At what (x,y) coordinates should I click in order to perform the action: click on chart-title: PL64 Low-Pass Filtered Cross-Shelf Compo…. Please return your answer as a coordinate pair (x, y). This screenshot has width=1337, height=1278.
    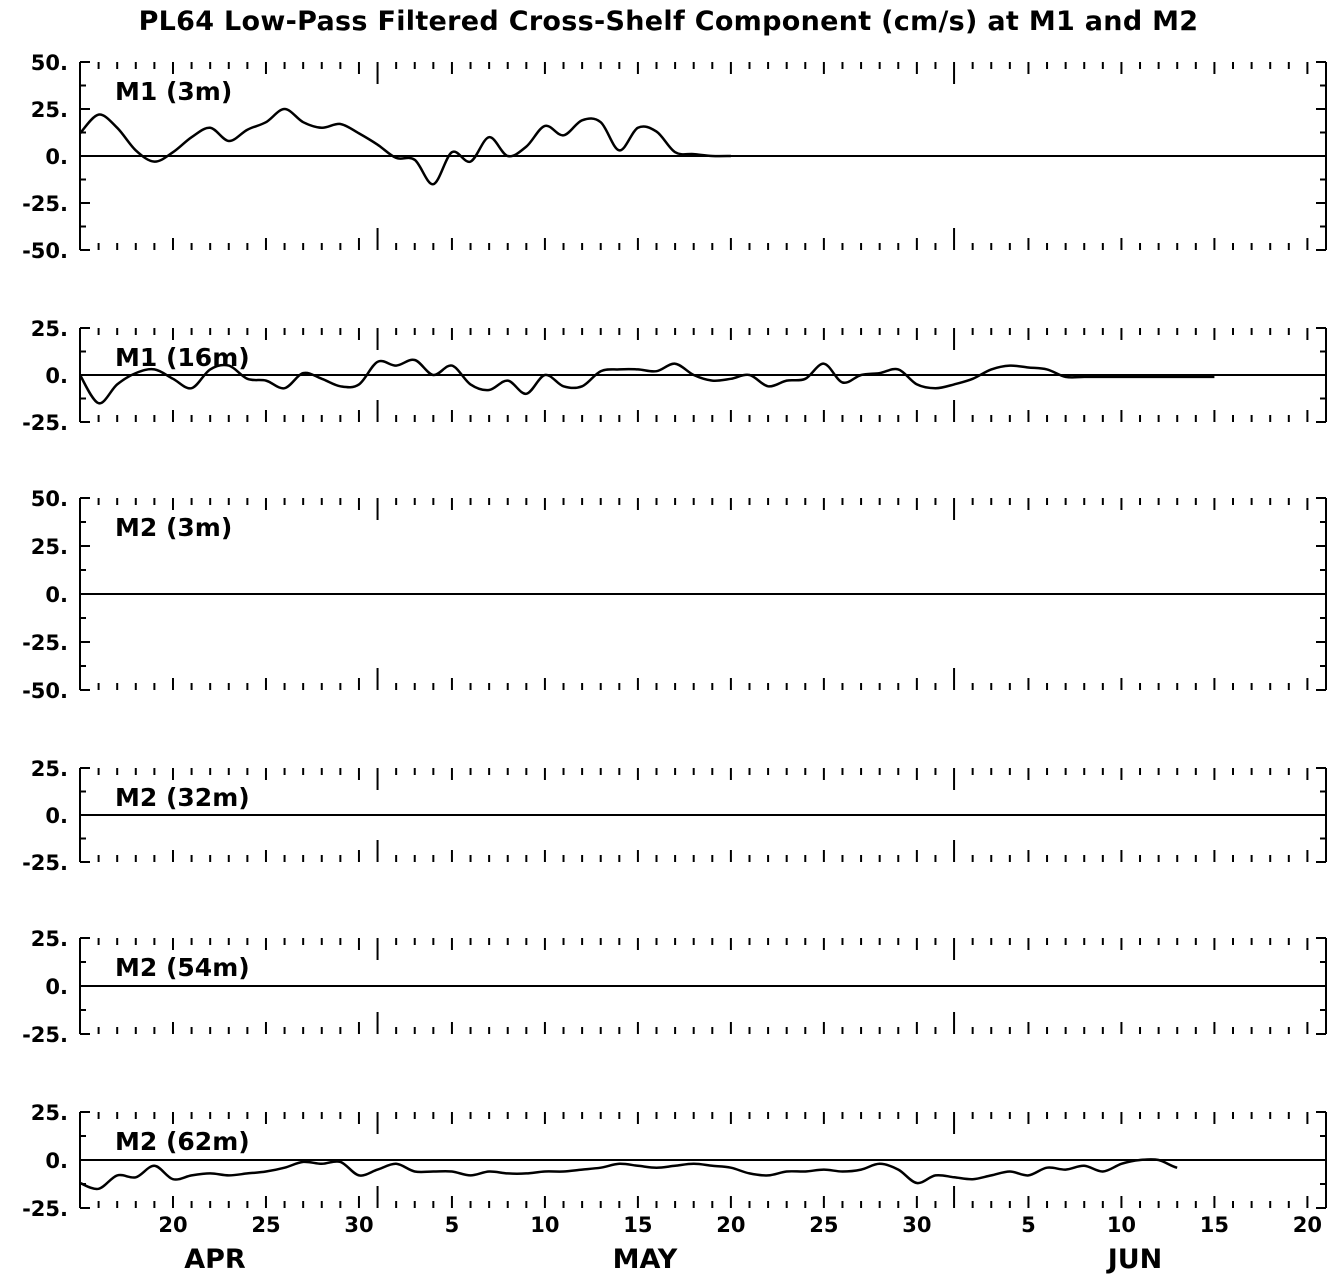
    Looking at the image, I should click on (668, 21).